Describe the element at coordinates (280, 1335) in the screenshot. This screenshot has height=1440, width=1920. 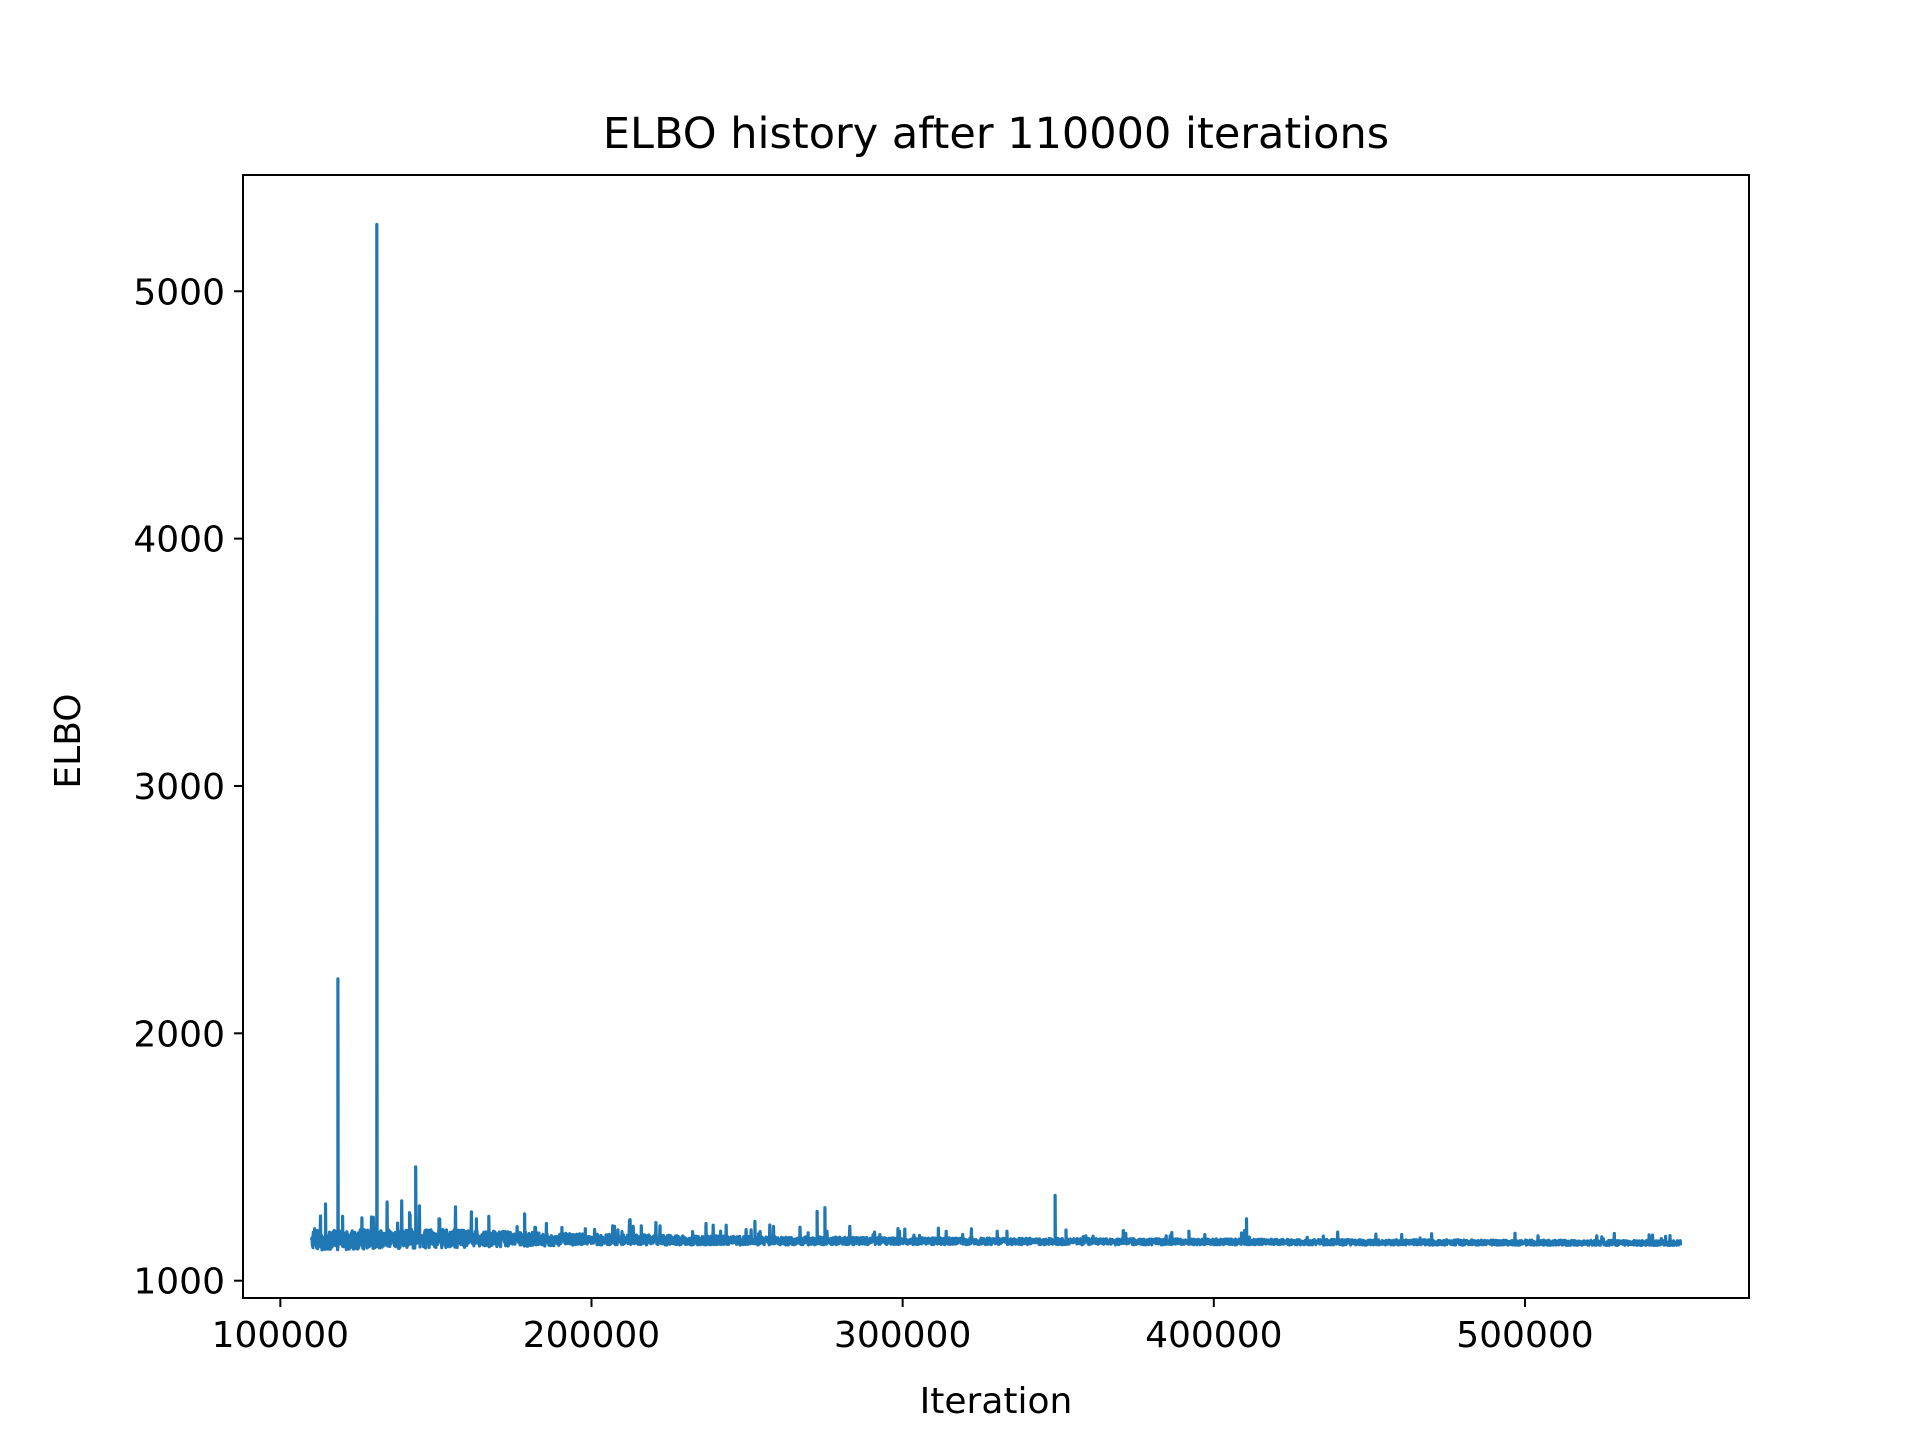
I see `x-tick-label: 100000` at that location.